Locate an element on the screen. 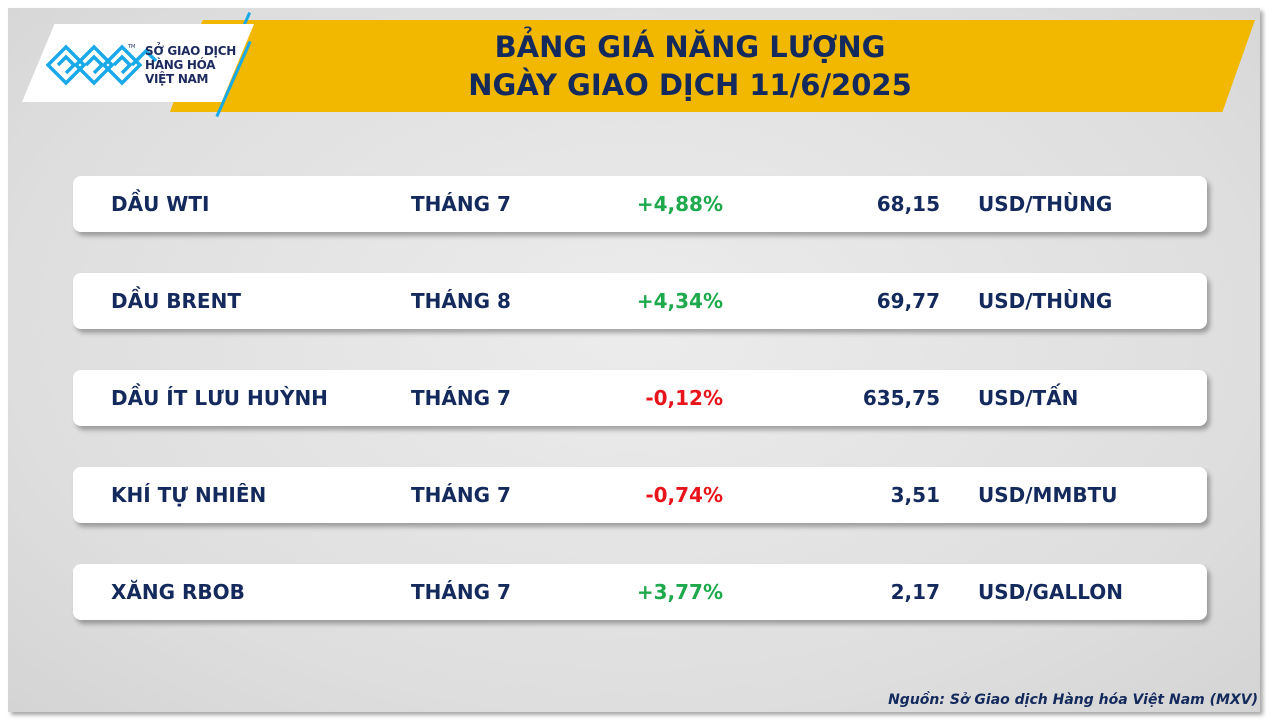 The height and width of the screenshot is (720, 1280). logo-line-2: HÀNG HÓA is located at coordinates (180, 65).